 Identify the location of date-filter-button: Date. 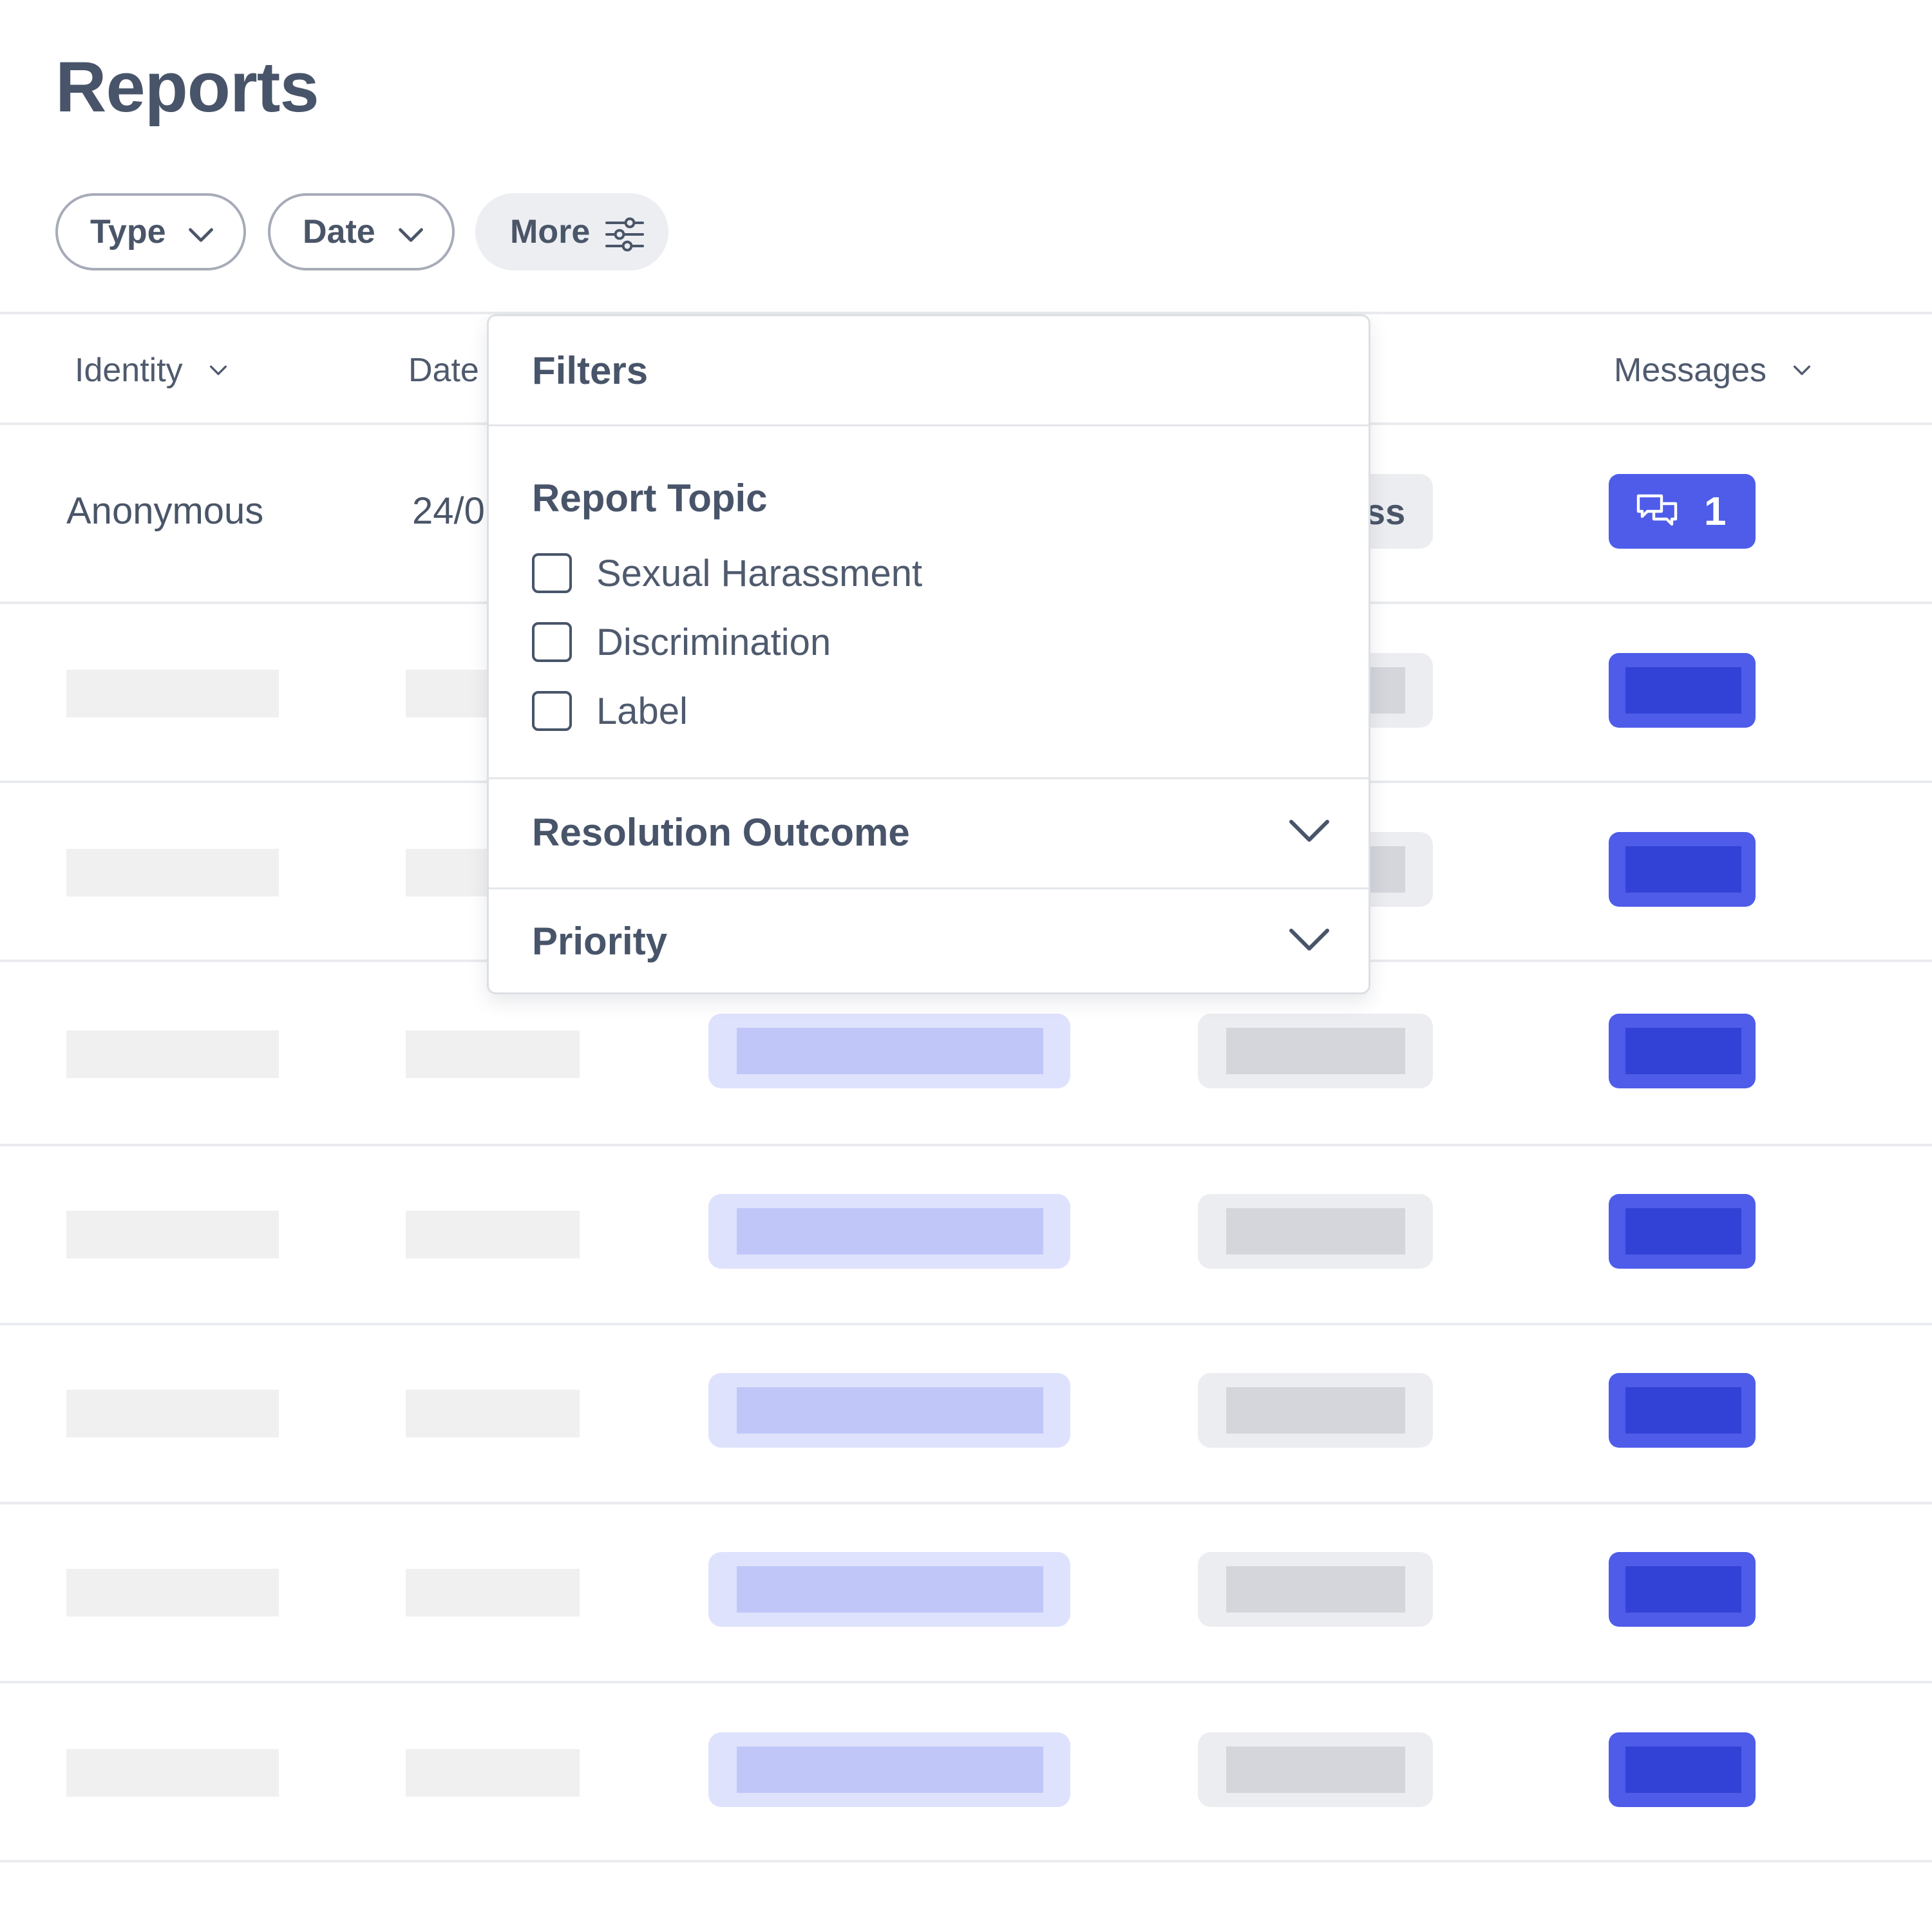
(362, 232).